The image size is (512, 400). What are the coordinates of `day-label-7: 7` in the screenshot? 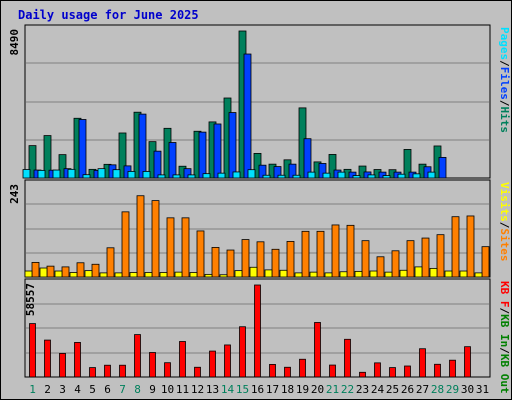 It's located at (122, 389).